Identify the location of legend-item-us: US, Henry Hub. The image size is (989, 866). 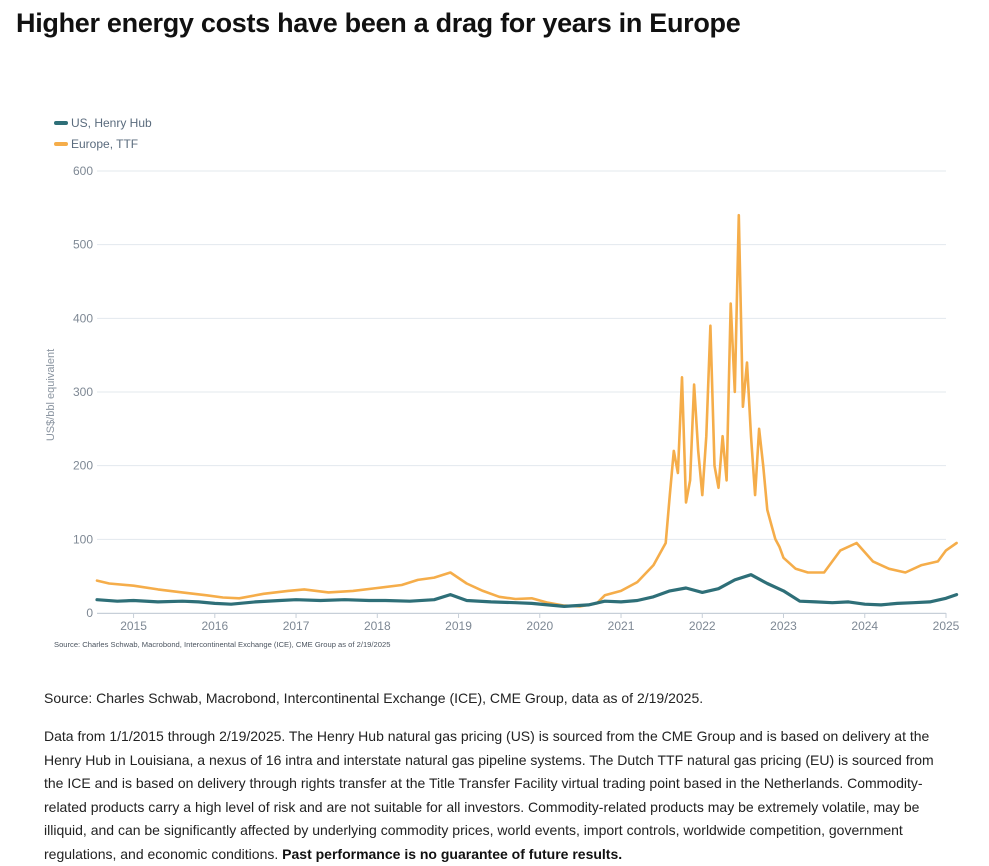
(103, 122).